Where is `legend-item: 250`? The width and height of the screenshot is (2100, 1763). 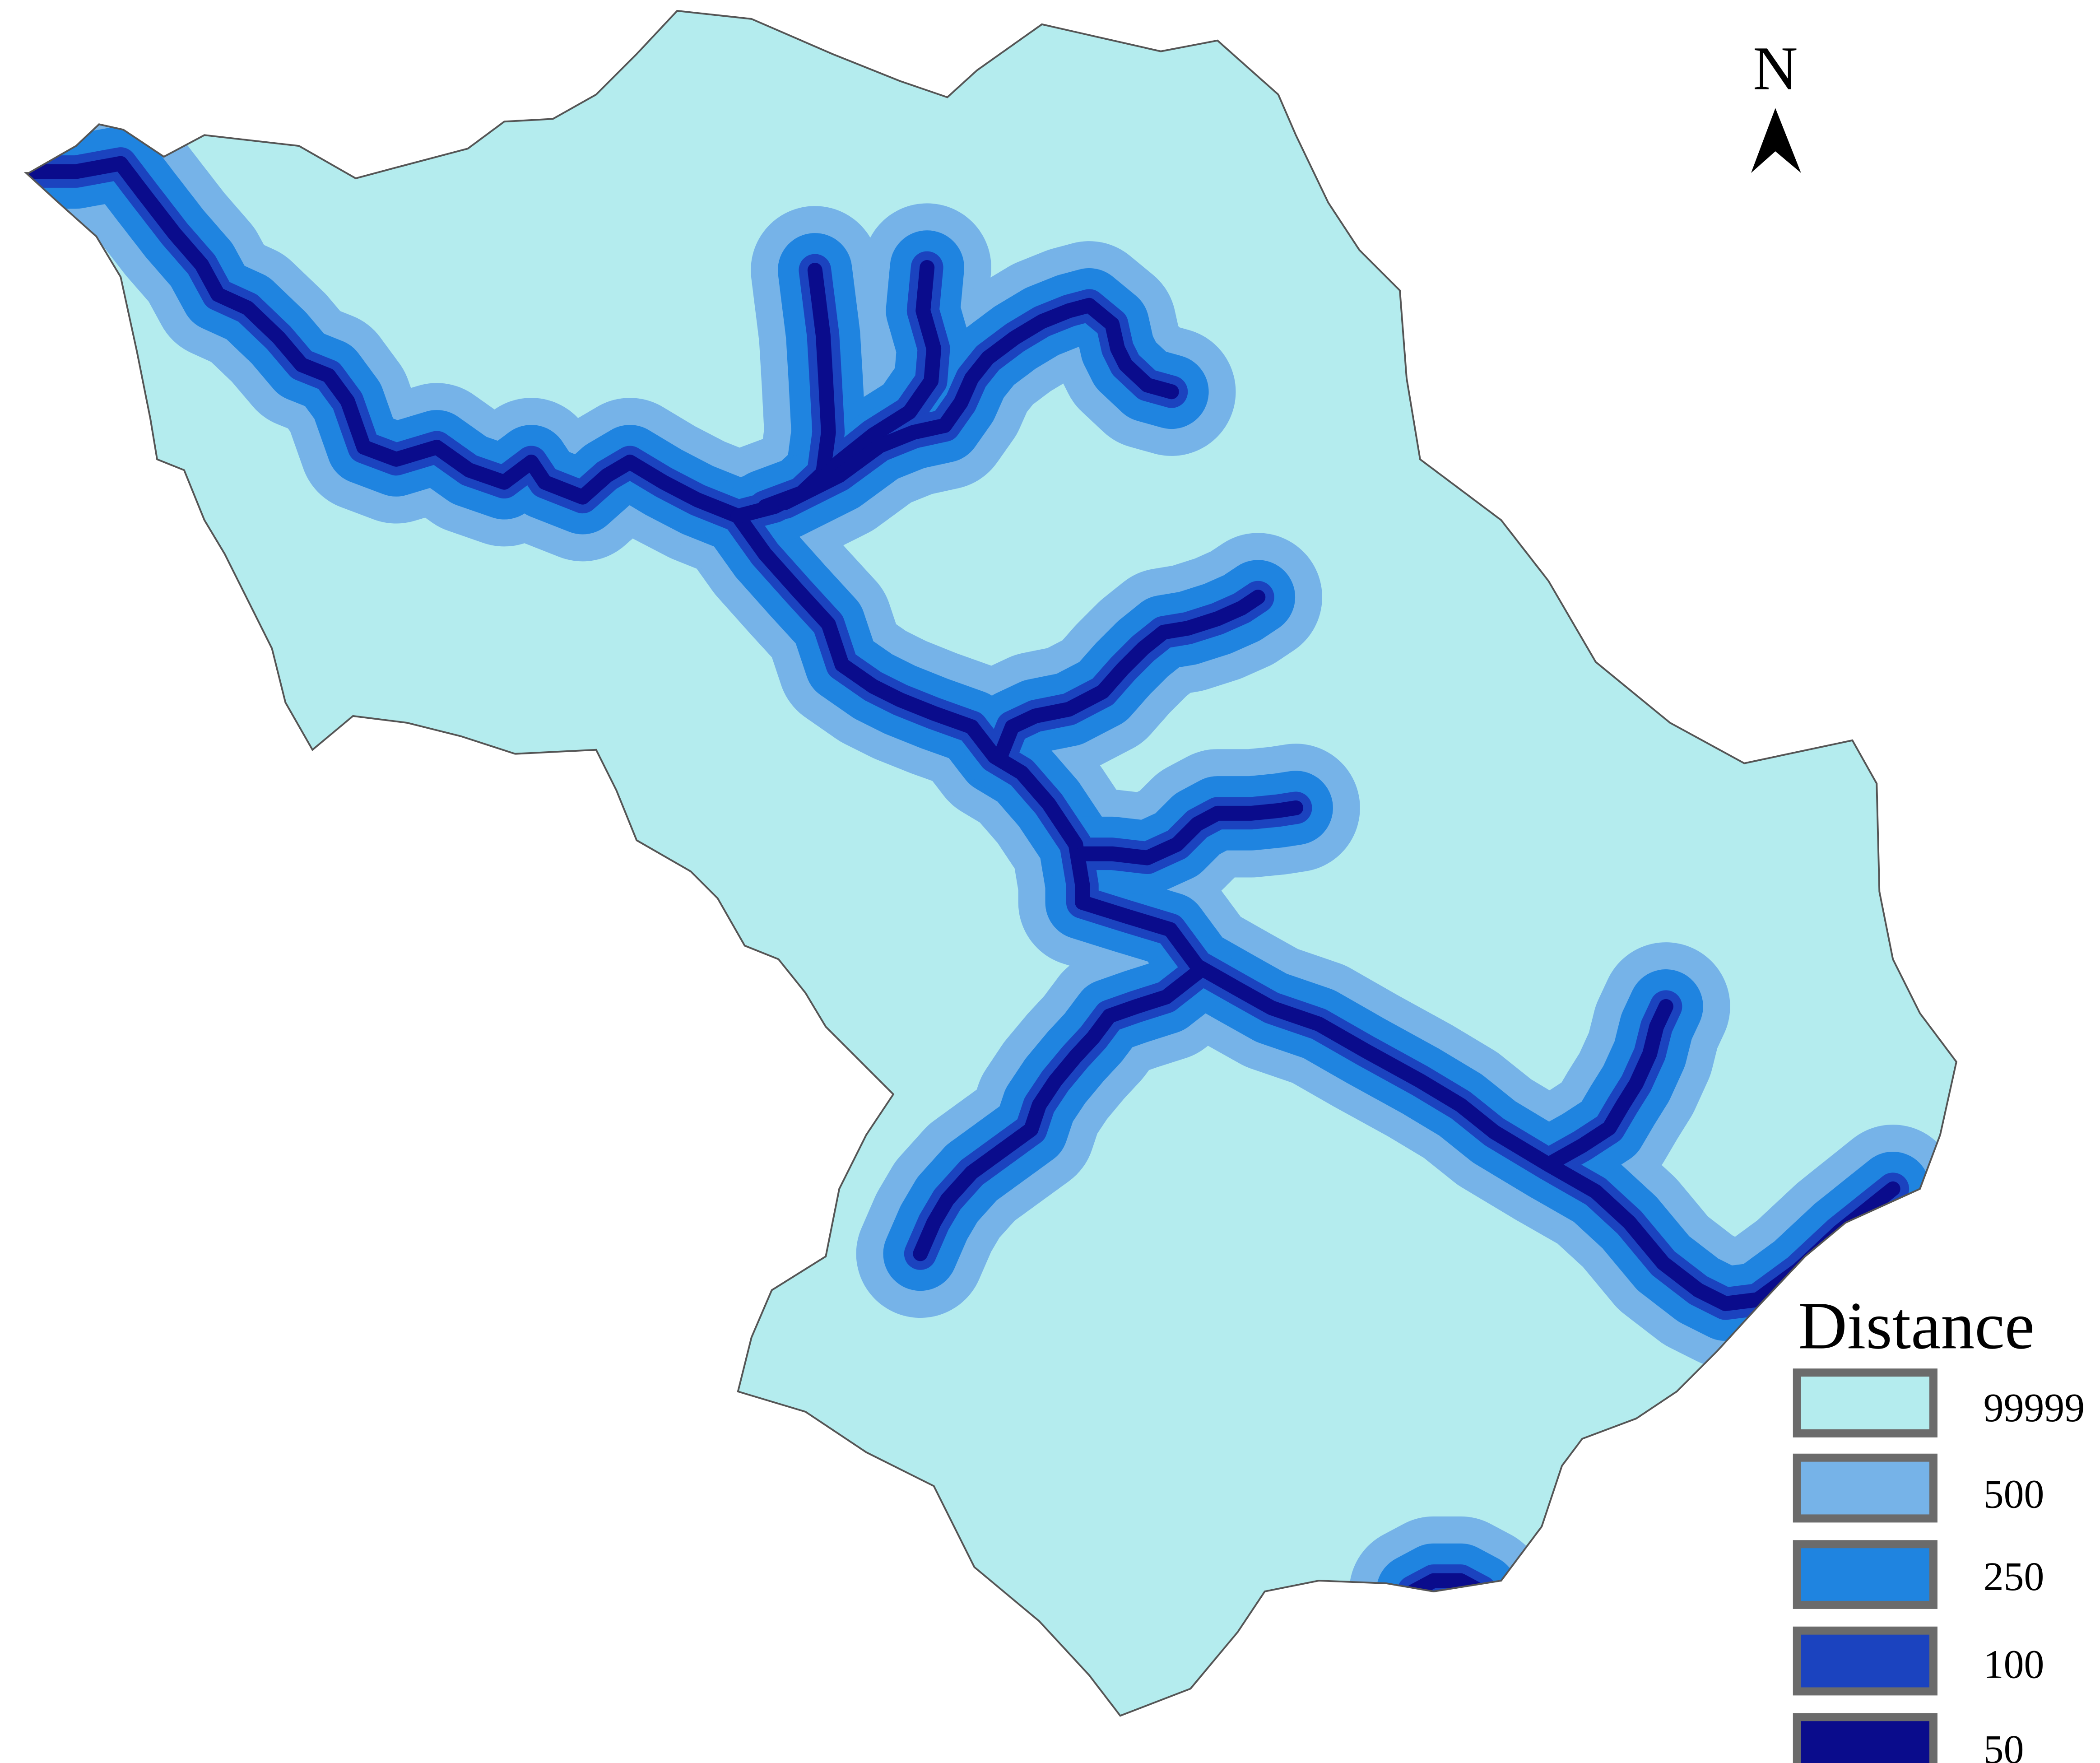
legend-item: 250 is located at coordinates (1919, 1574).